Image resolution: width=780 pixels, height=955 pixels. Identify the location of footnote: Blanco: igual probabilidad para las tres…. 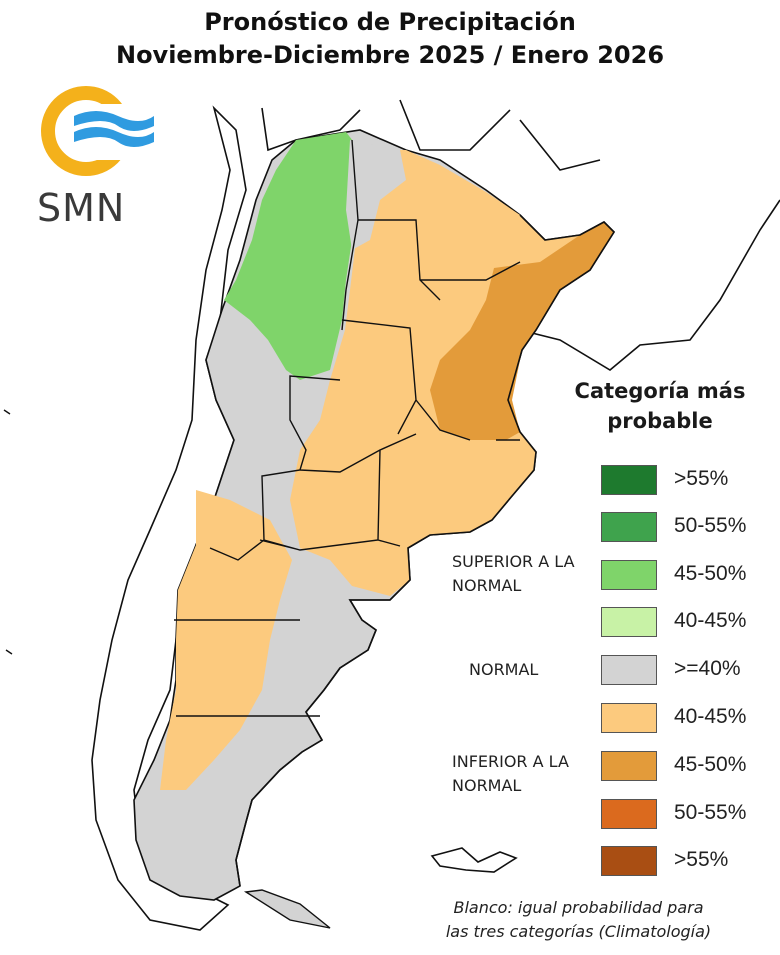
(578, 920).